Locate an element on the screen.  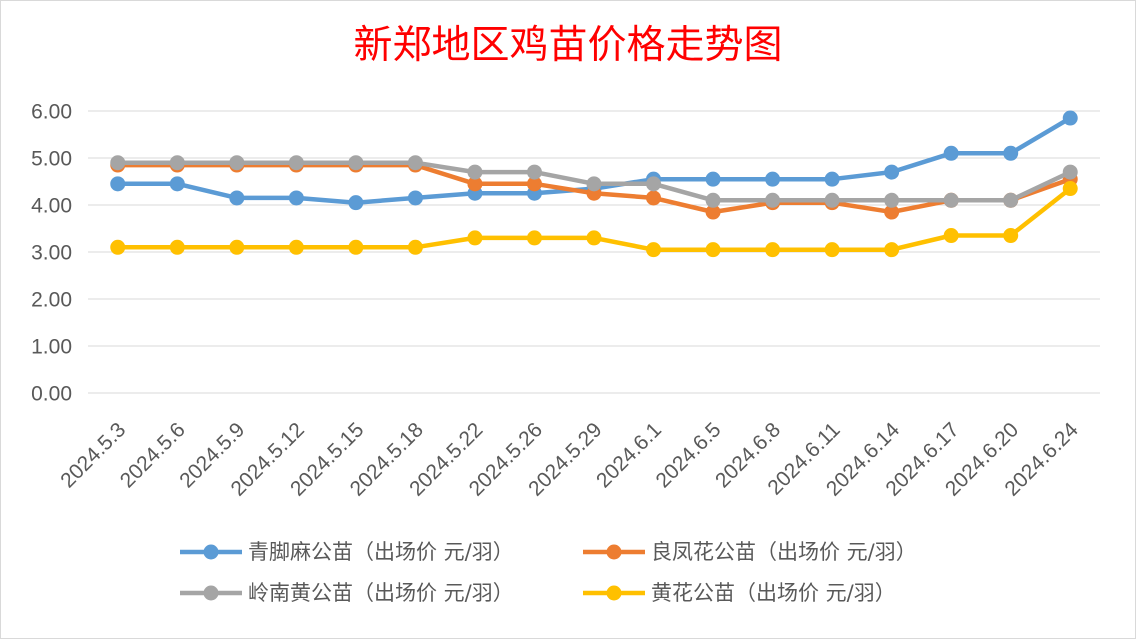
legend-item-series-1: 青脚麻公苗（出场价 元/羽） is located at coordinates (346, 552).